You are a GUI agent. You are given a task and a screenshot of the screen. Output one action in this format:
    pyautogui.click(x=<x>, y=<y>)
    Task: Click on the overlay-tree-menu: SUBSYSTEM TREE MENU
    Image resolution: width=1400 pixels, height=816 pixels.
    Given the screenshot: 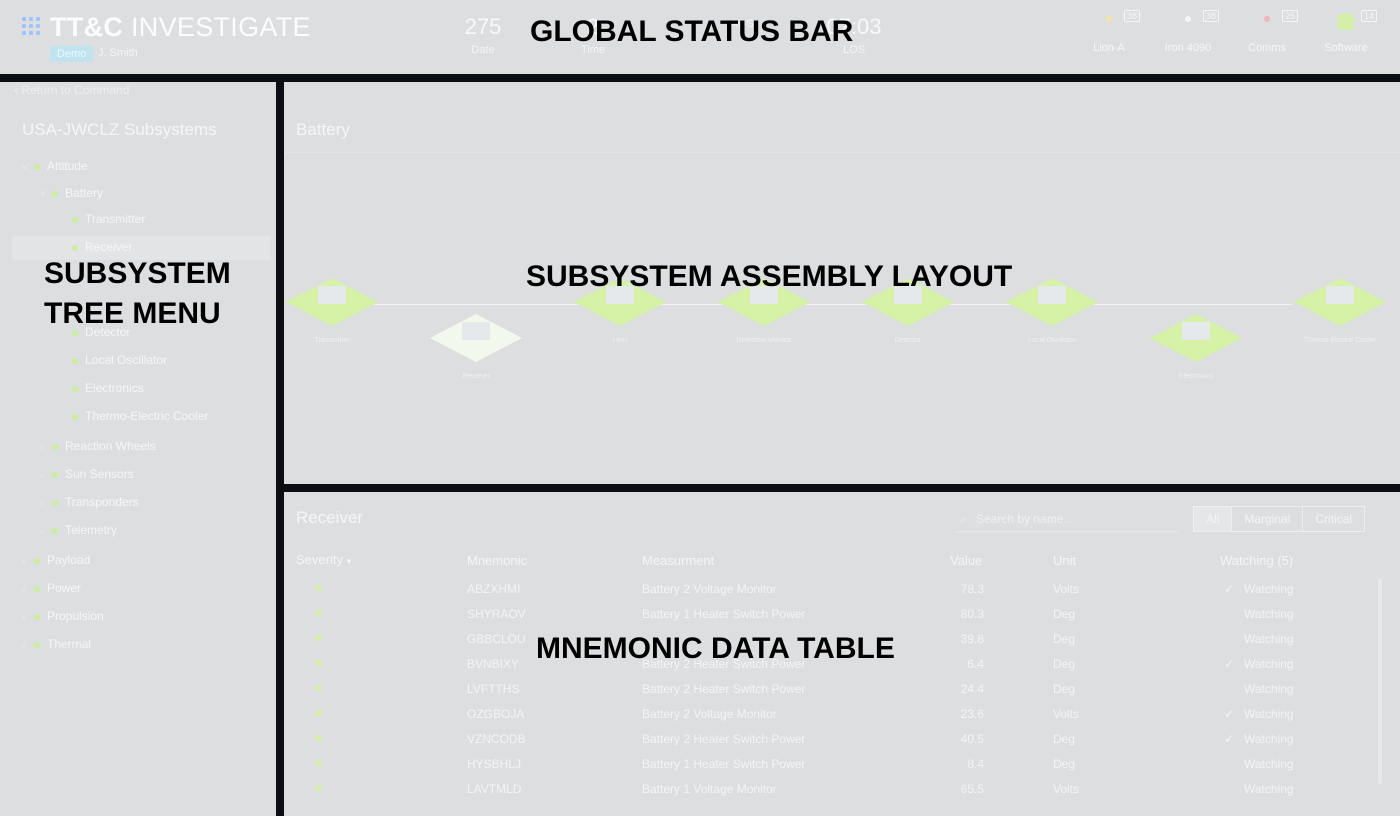 What is the action you would take?
    pyautogui.click(x=137, y=293)
    